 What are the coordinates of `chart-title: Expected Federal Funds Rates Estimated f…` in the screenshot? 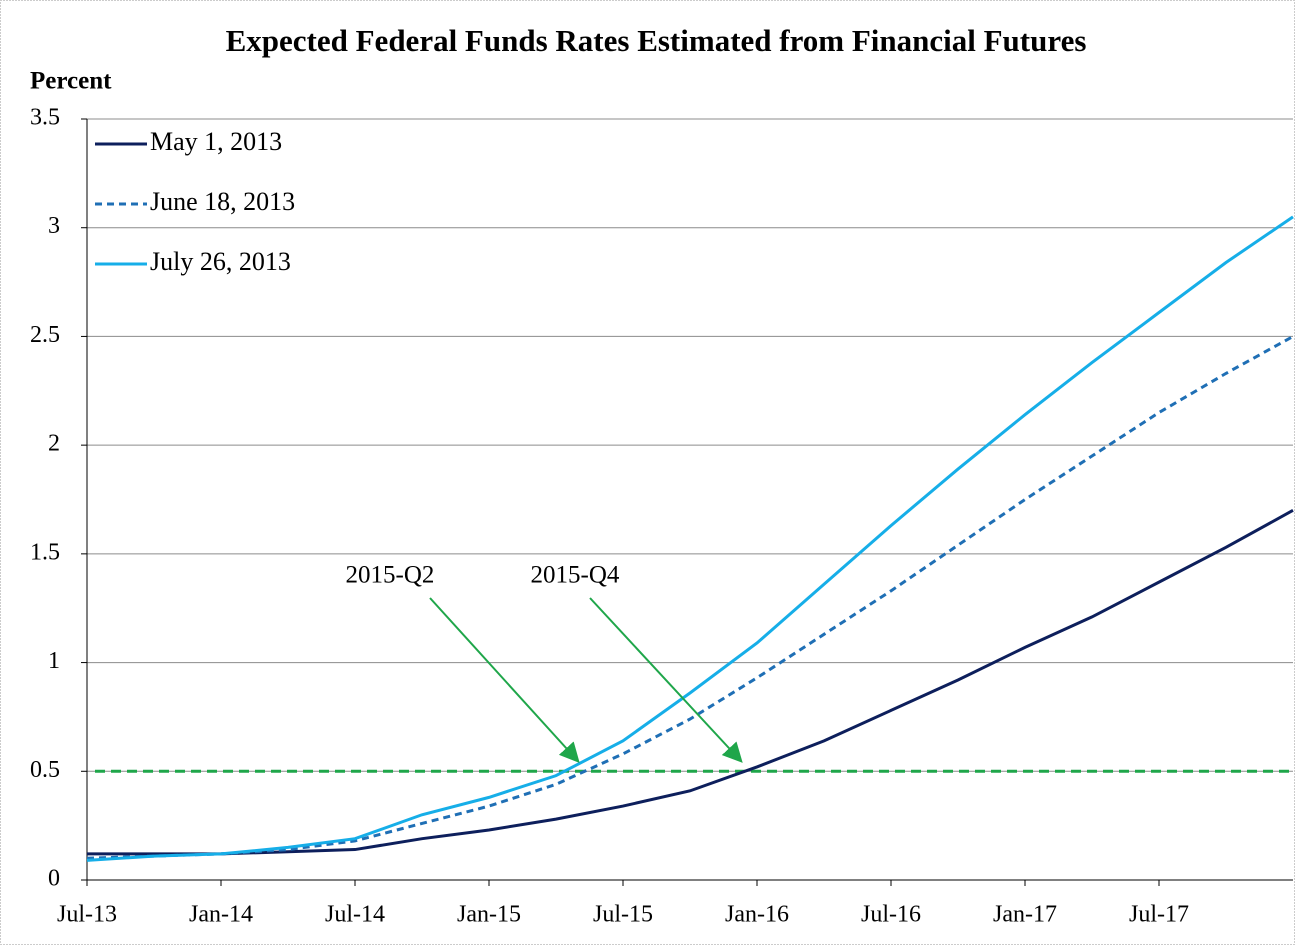 It's located at (656, 40).